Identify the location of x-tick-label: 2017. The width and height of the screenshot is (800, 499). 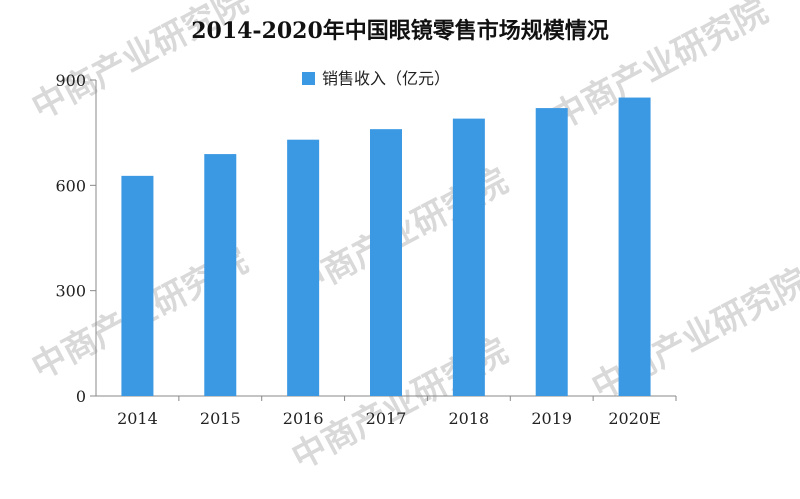
(386, 418).